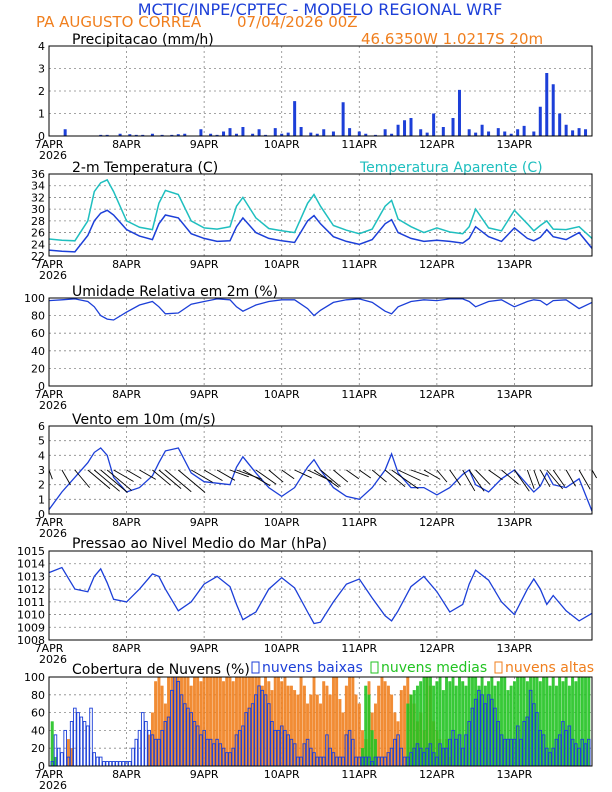 Image resolution: width=612 pixels, height=792 pixels. I want to click on wind-xtick: 8APR, so click(126, 522).